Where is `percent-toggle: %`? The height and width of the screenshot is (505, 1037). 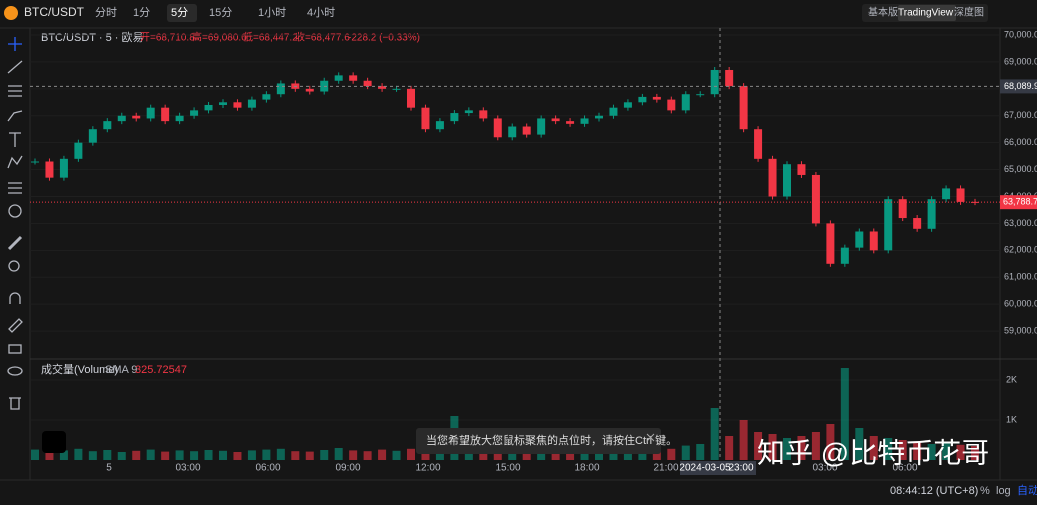 percent-toggle: % is located at coordinates (985, 491).